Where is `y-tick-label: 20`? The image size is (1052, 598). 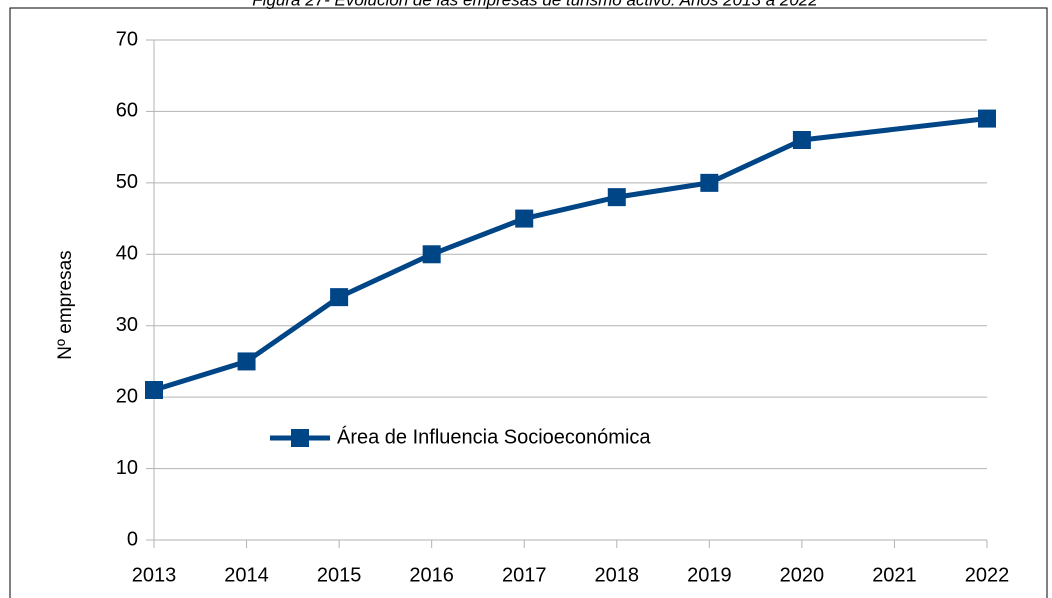
y-tick-label: 20 is located at coordinates (127, 396).